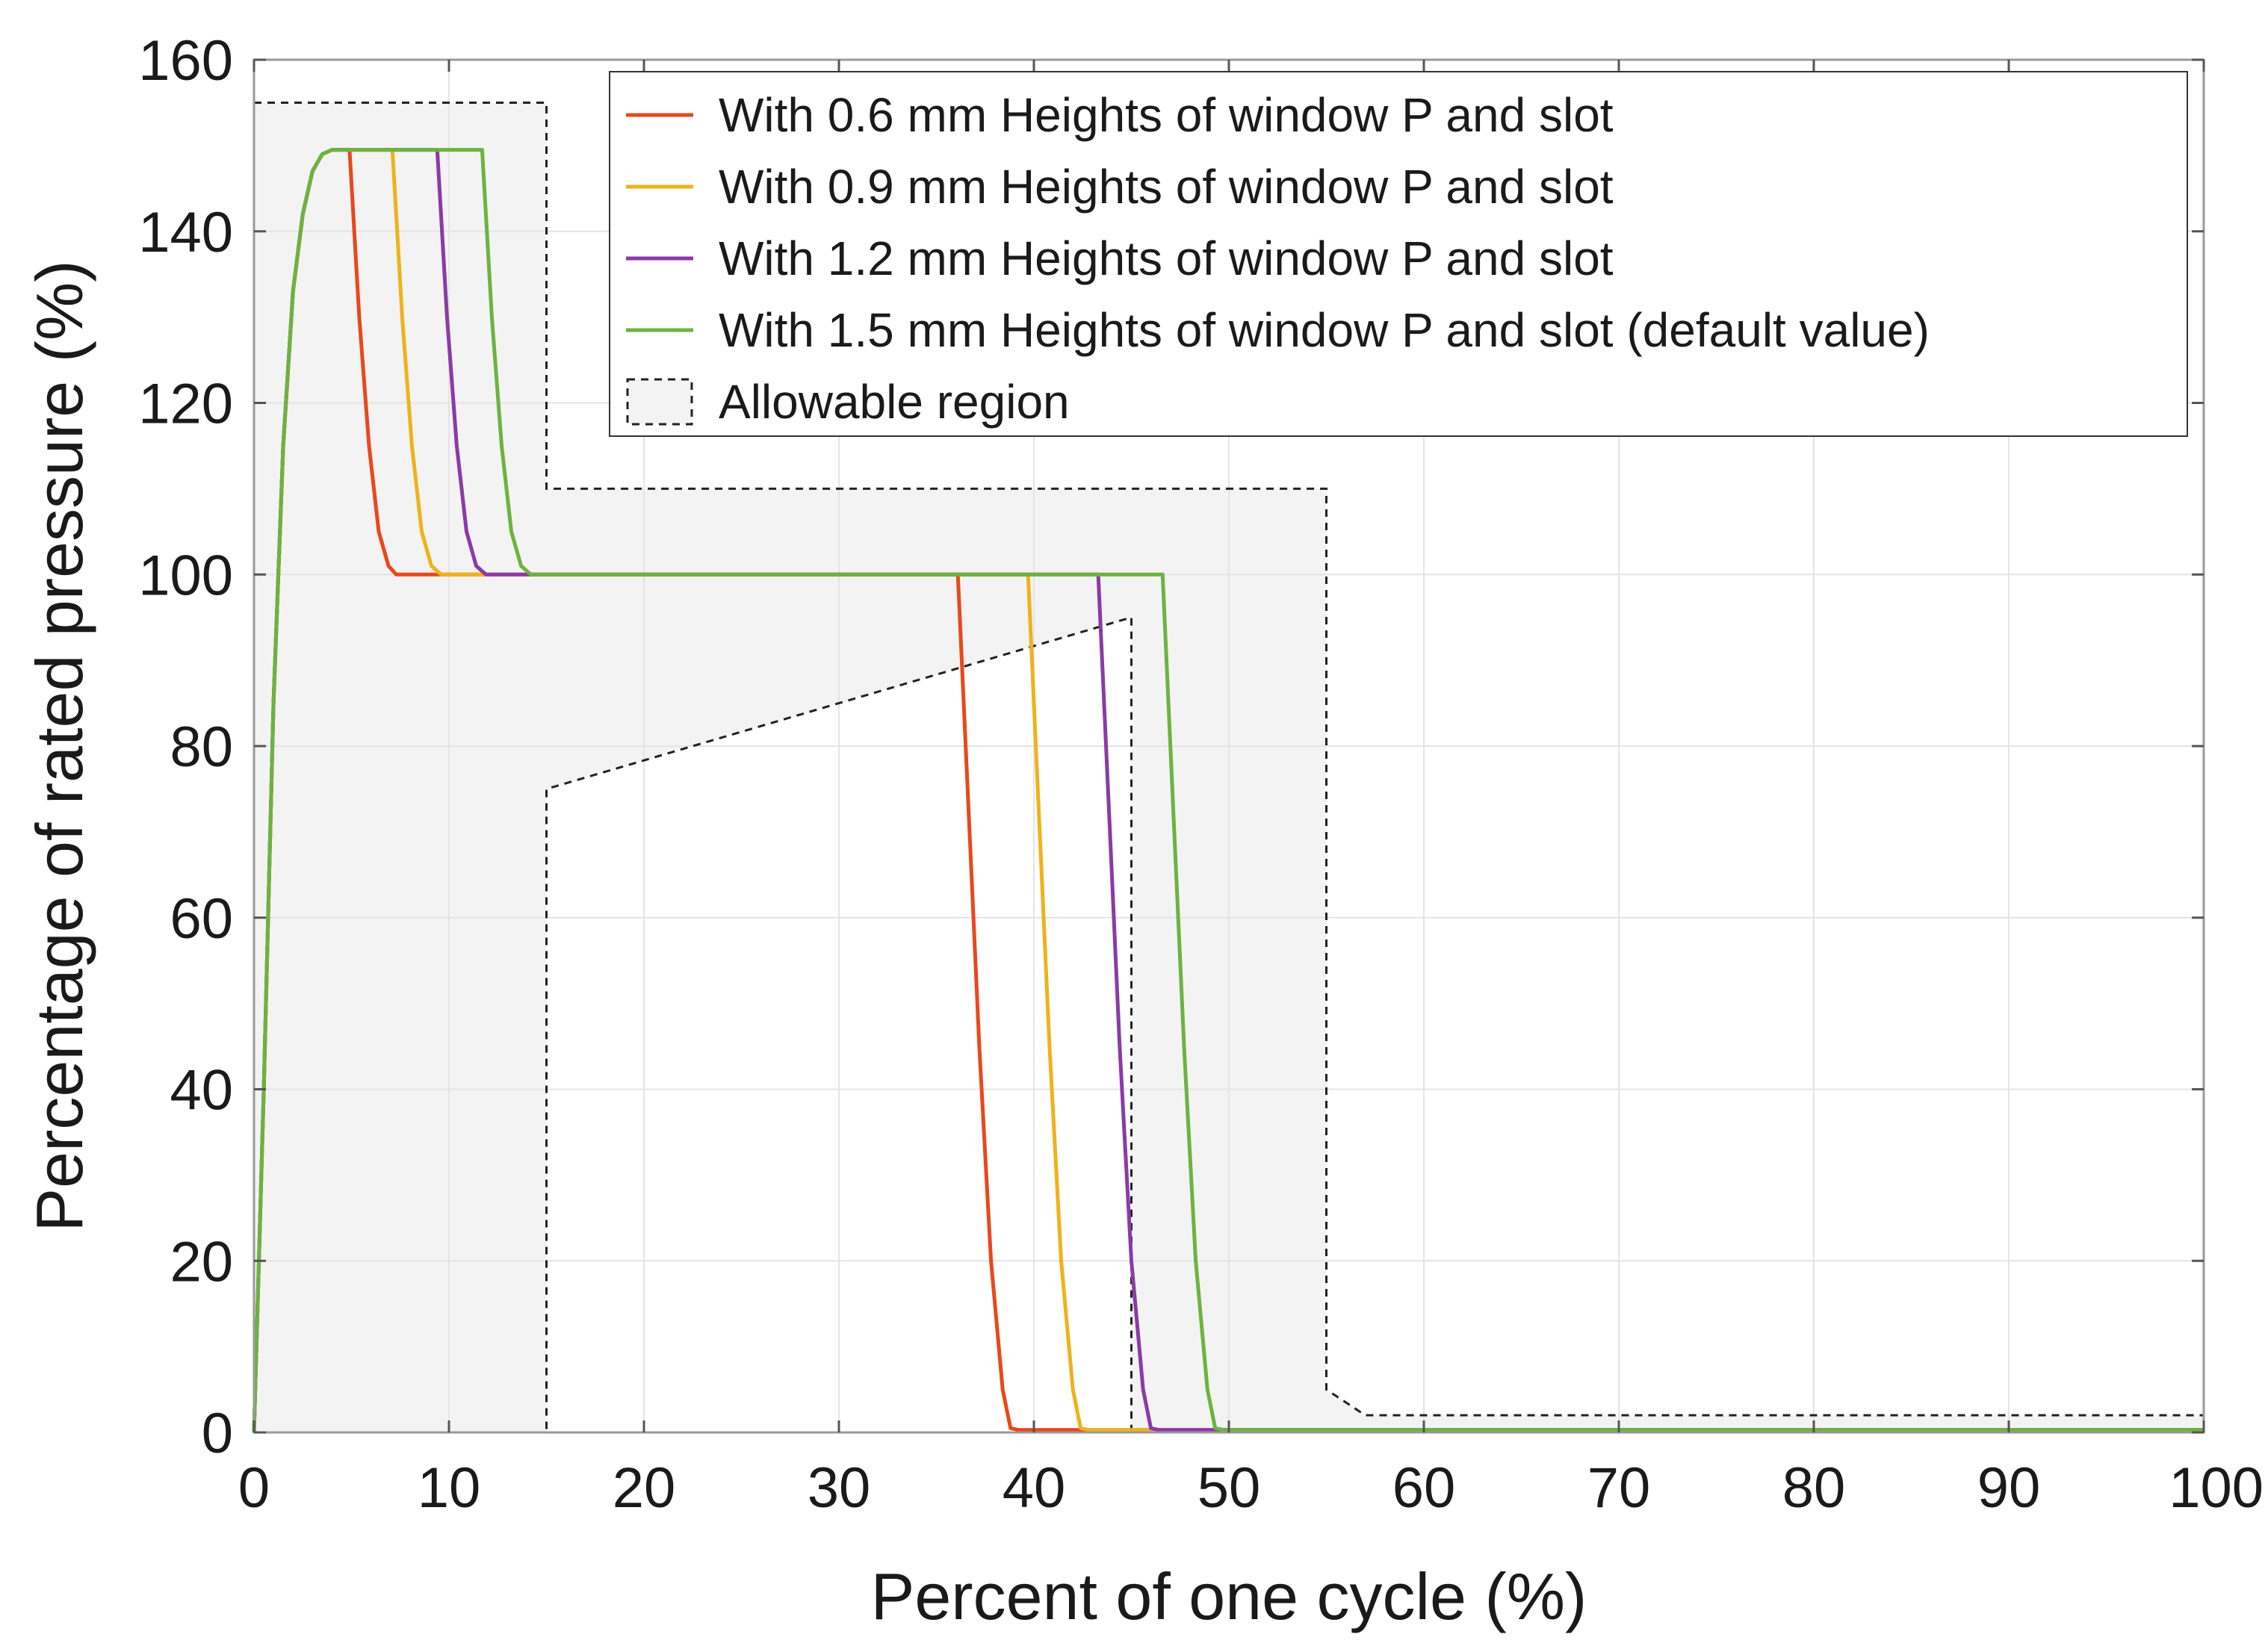  I want to click on y-tick-label: 60, so click(202, 919).